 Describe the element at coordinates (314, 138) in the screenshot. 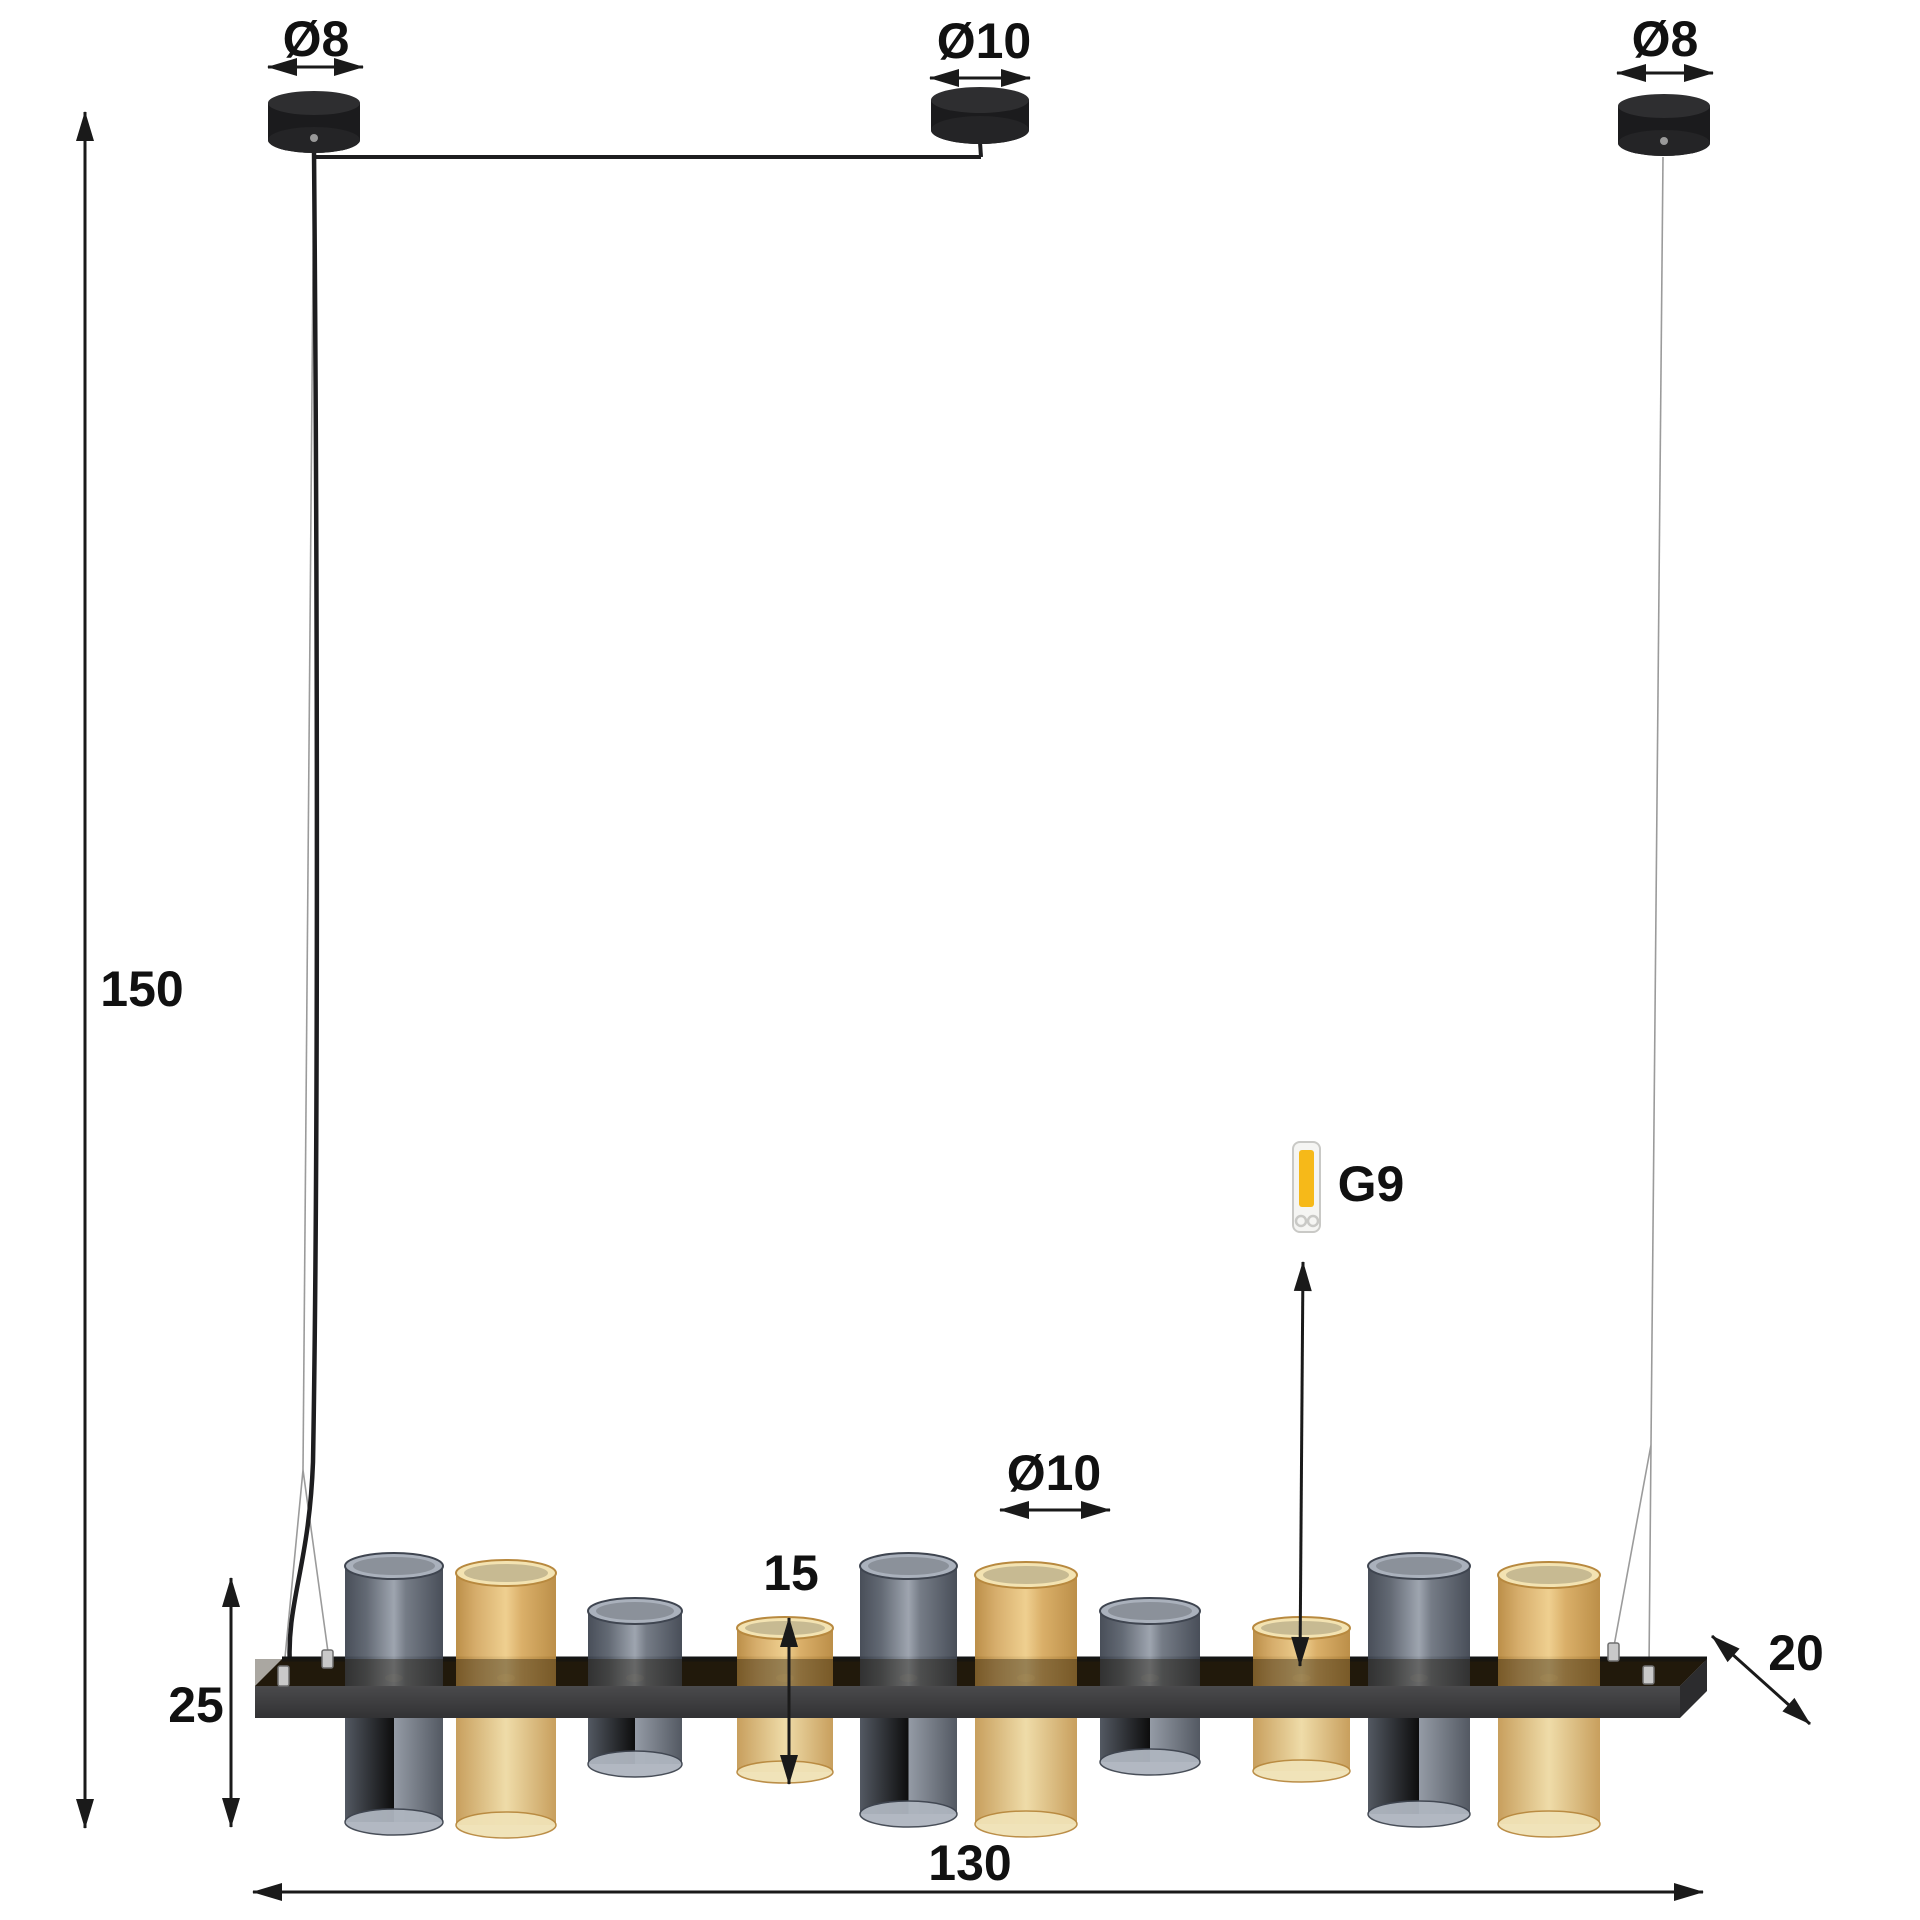

I see `canopy-left-screw` at that location.